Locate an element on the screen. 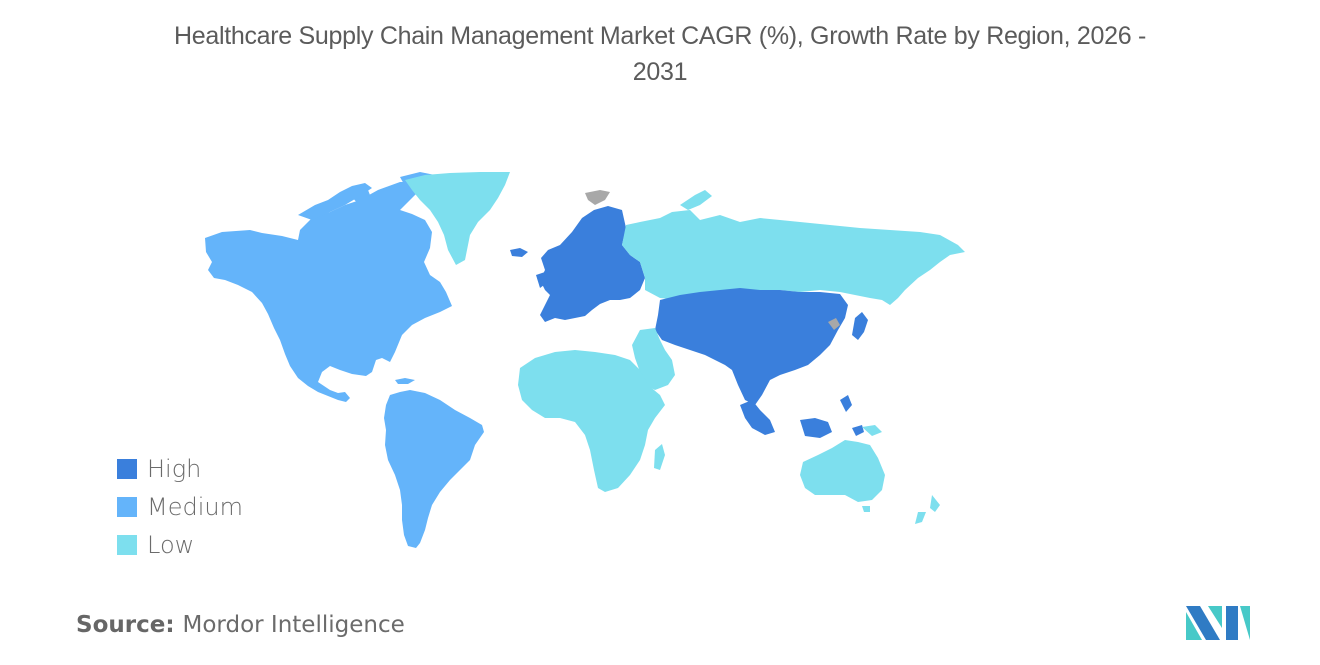 The height and width of the screenshot is (665, 1320). region-north-korea is located at coordinates (834, 324).